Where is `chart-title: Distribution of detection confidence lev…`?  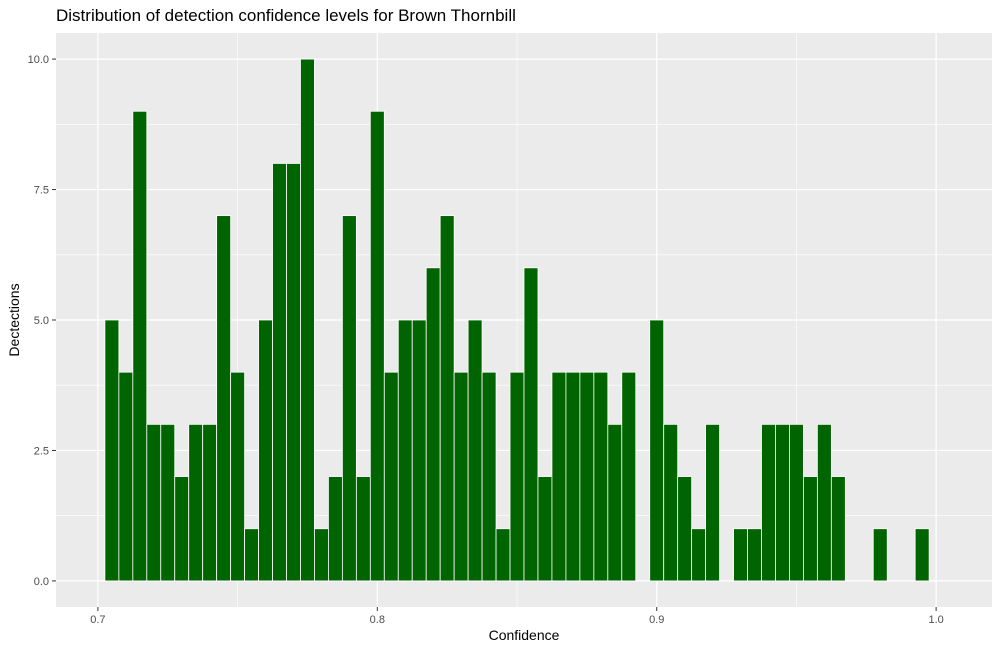 chart-title: Distribution of detection confidence lev… is located at coordinates (286, 15).